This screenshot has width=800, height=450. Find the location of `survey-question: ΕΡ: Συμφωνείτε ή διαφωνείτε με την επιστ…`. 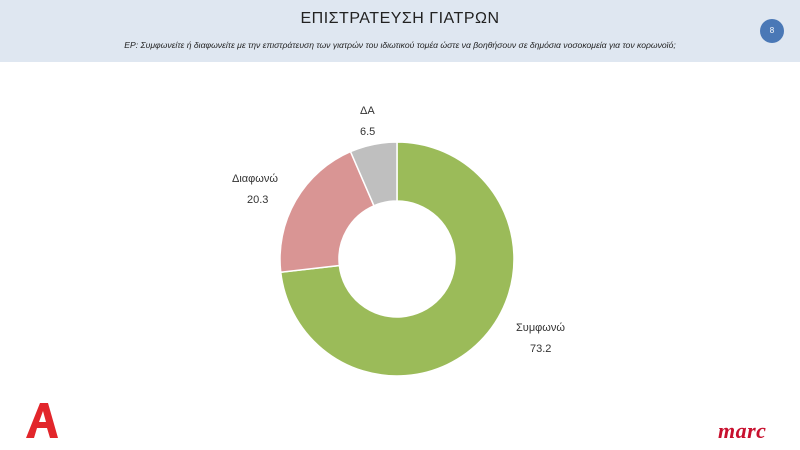

survey-question: ΕΡ: Συμφωνείτε ή διαφωνείτε με την επιστ… is located at coordinates (400, 45).